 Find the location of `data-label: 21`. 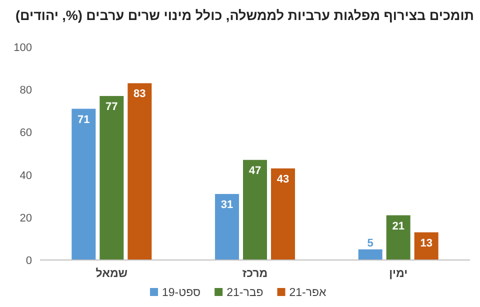

data-label: 21 is located at coordinates (398, 226).